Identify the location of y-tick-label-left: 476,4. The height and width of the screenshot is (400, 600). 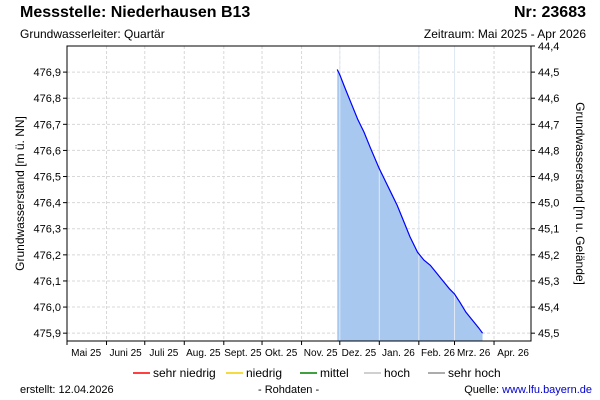
(47, 204).